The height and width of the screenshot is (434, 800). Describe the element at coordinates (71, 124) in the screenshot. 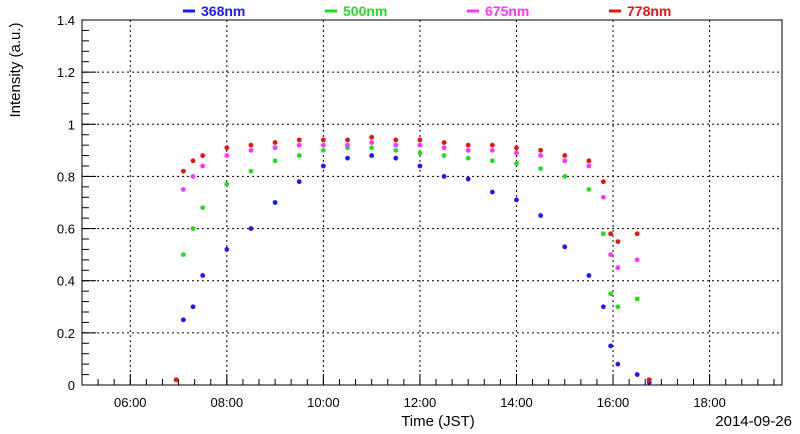

I see `y-tick-label: 1` at that location.